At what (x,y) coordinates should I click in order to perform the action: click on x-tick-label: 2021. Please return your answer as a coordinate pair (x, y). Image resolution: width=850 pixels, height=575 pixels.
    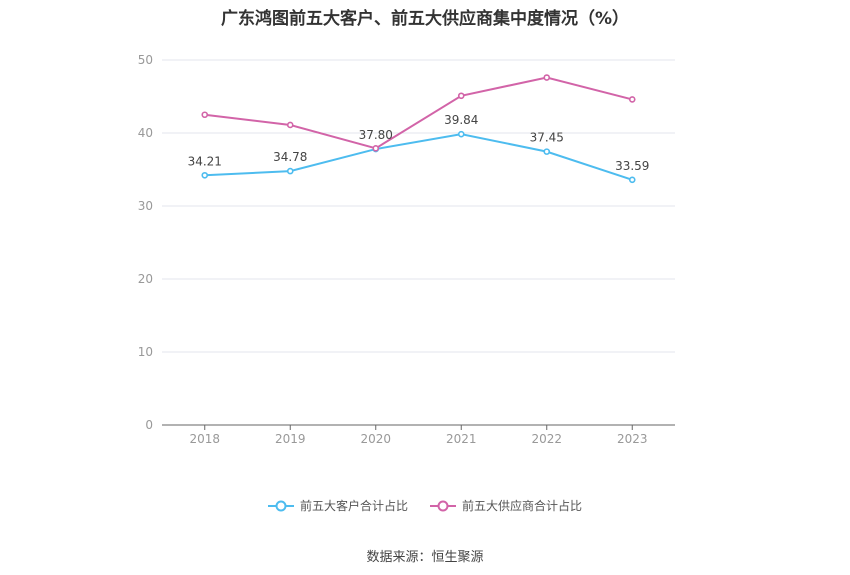
    Looking at the image, I should click on (461, 439).